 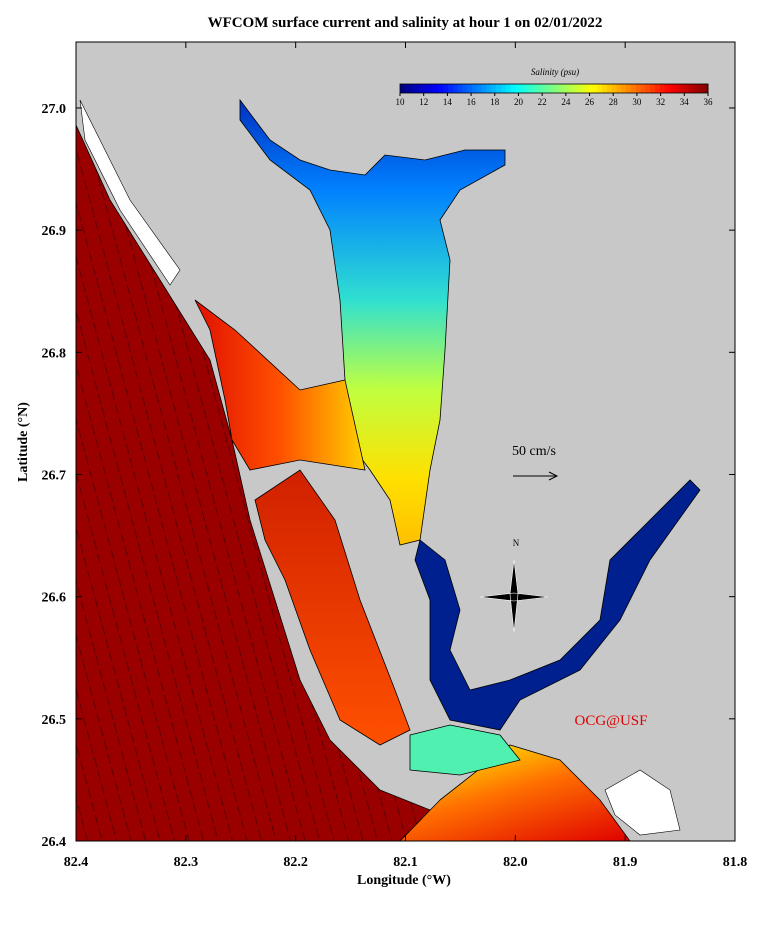 I want to click on y-tick-label: 26.4, so click(x=54, y=842).